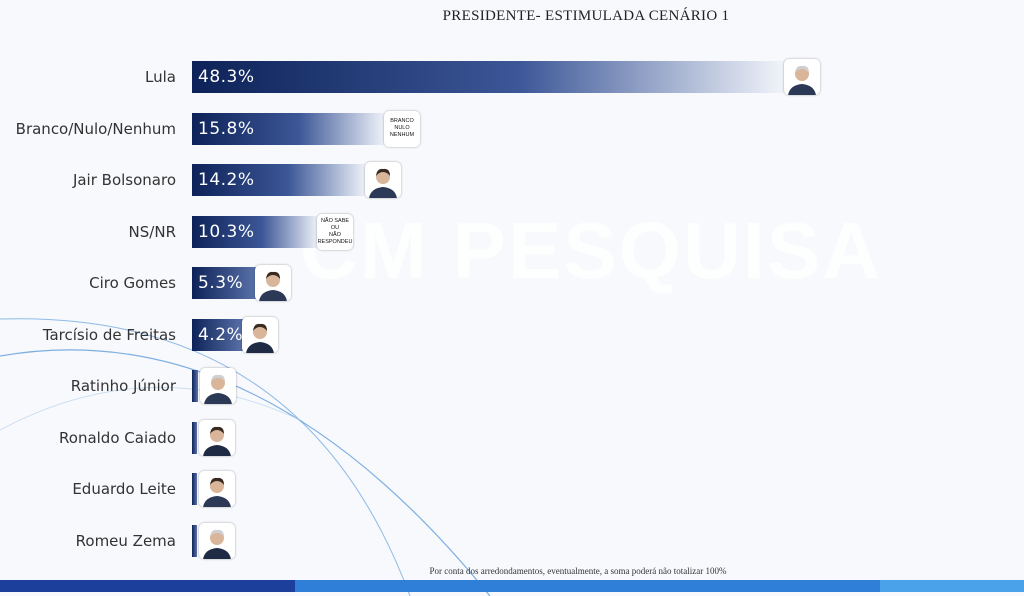 The height and width of the screenshot is (596, 1024). Describe the element at coordinates (512, 437) in the screenshot. I see `bar-row: Ronaldo Caiado` at that location.